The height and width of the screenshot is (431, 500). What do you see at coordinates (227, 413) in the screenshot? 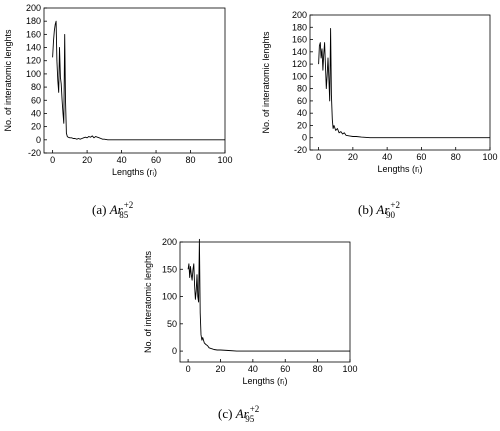
I see `caption-c-prefix: (c)` at bounding box center [227, 413].